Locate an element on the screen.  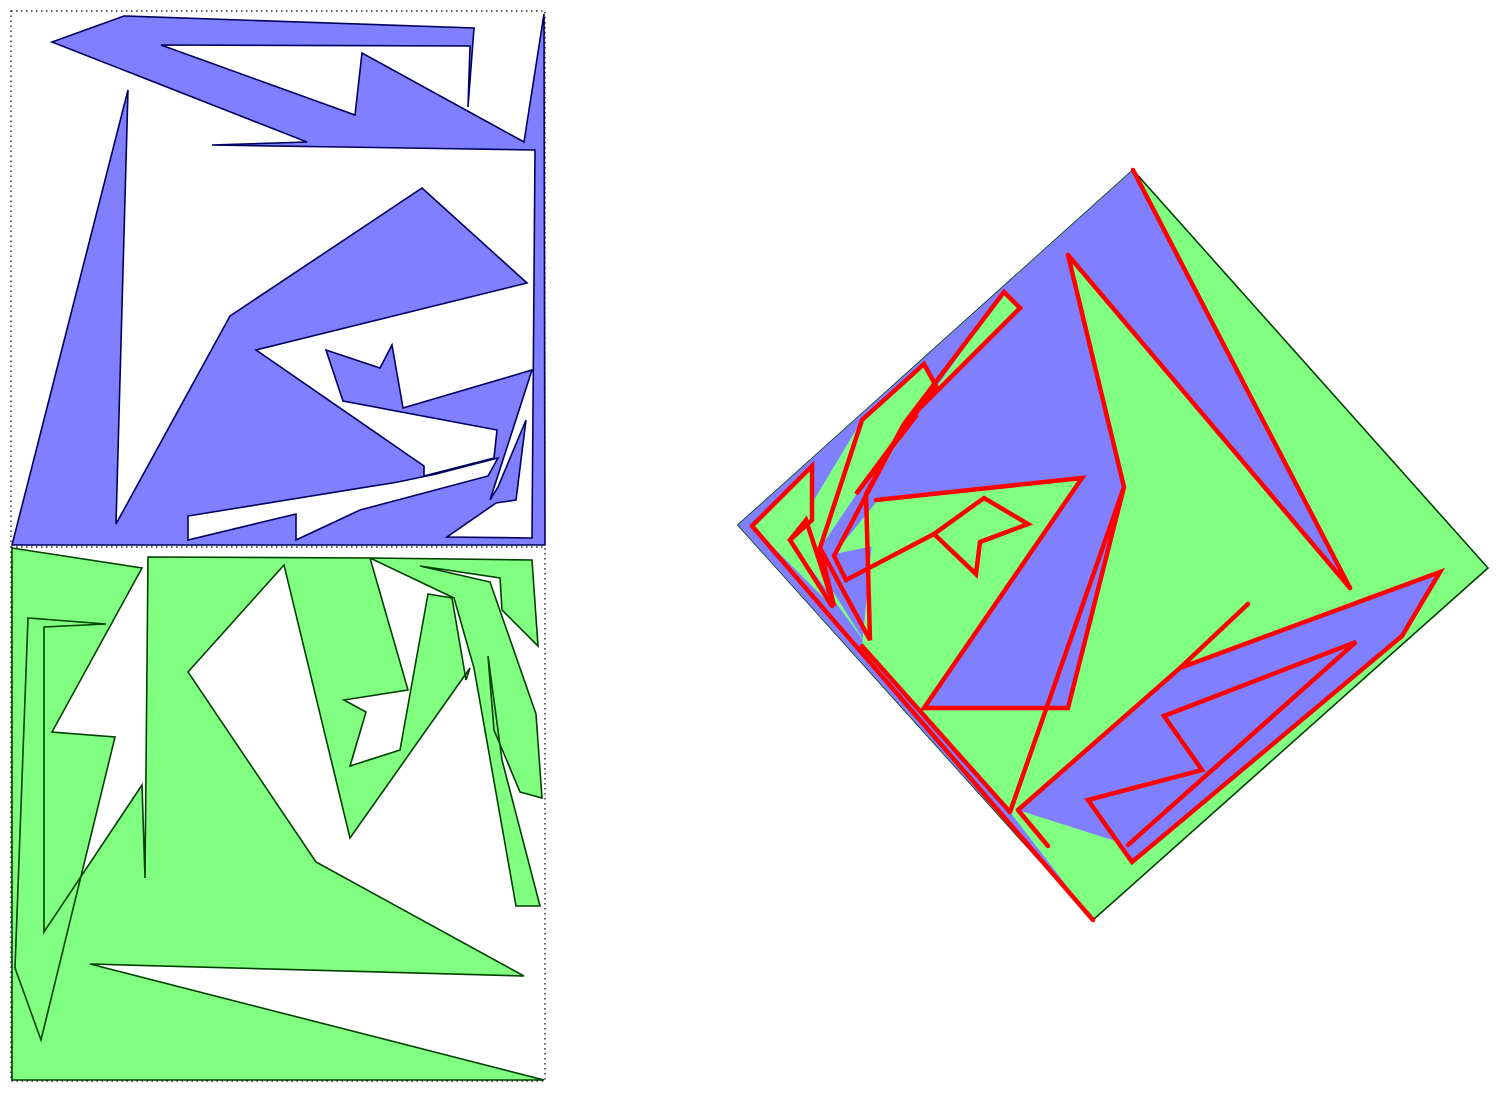
cut-line-sliver-b is located at coordinates (863, 483).